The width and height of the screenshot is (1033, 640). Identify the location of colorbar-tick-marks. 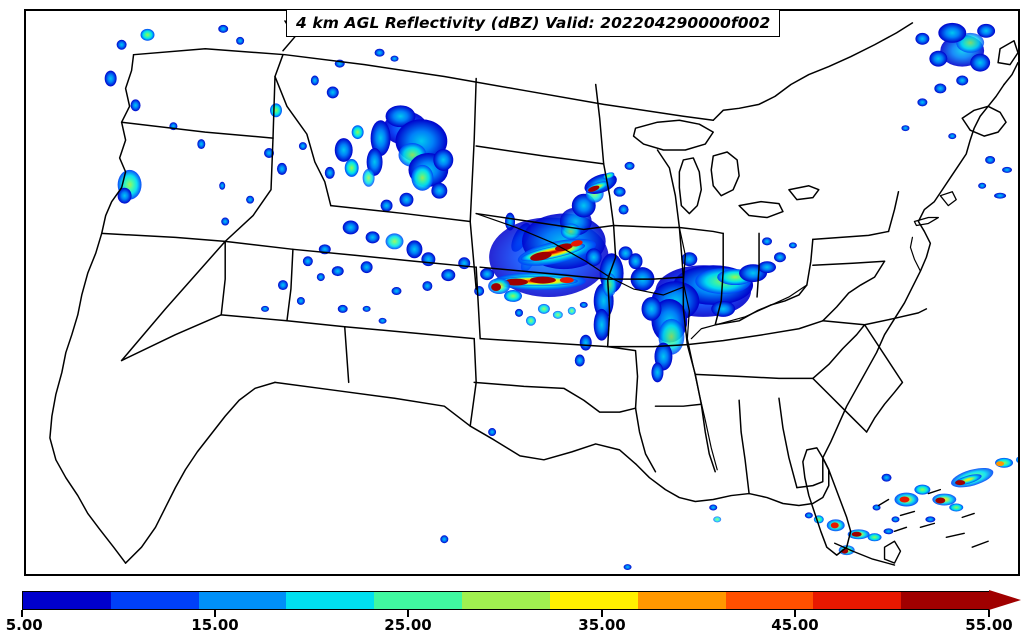
(516, 614).